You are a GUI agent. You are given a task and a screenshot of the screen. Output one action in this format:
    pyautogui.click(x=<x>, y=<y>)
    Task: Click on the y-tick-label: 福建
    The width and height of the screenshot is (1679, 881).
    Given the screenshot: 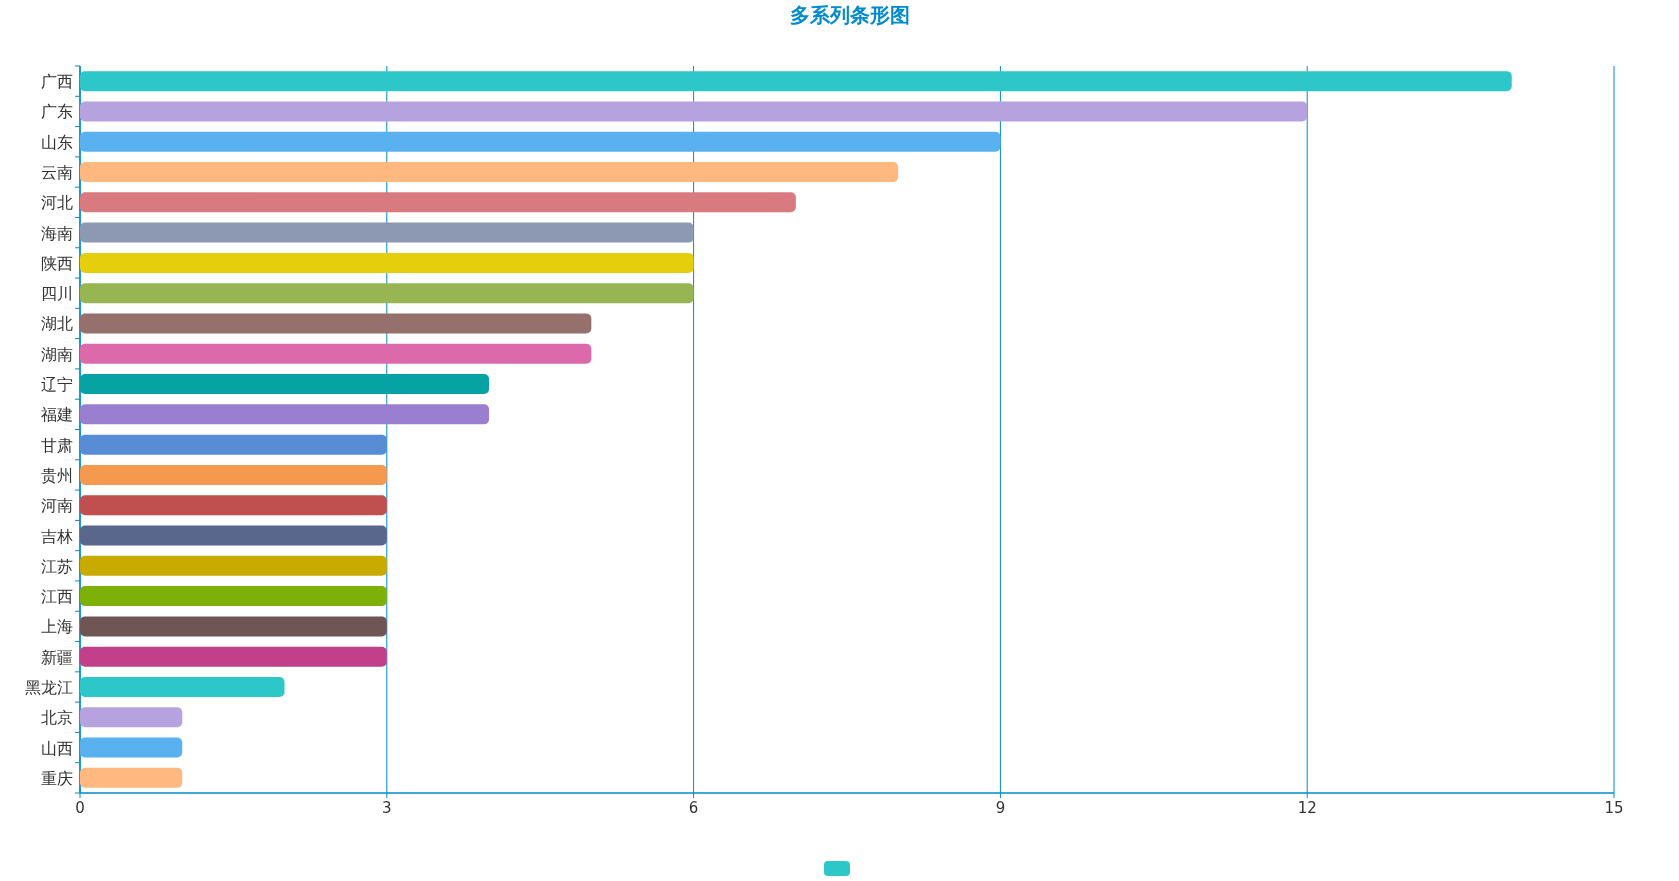 What is the action you would take?
    pyautogui.click(x=57, y=415)
    